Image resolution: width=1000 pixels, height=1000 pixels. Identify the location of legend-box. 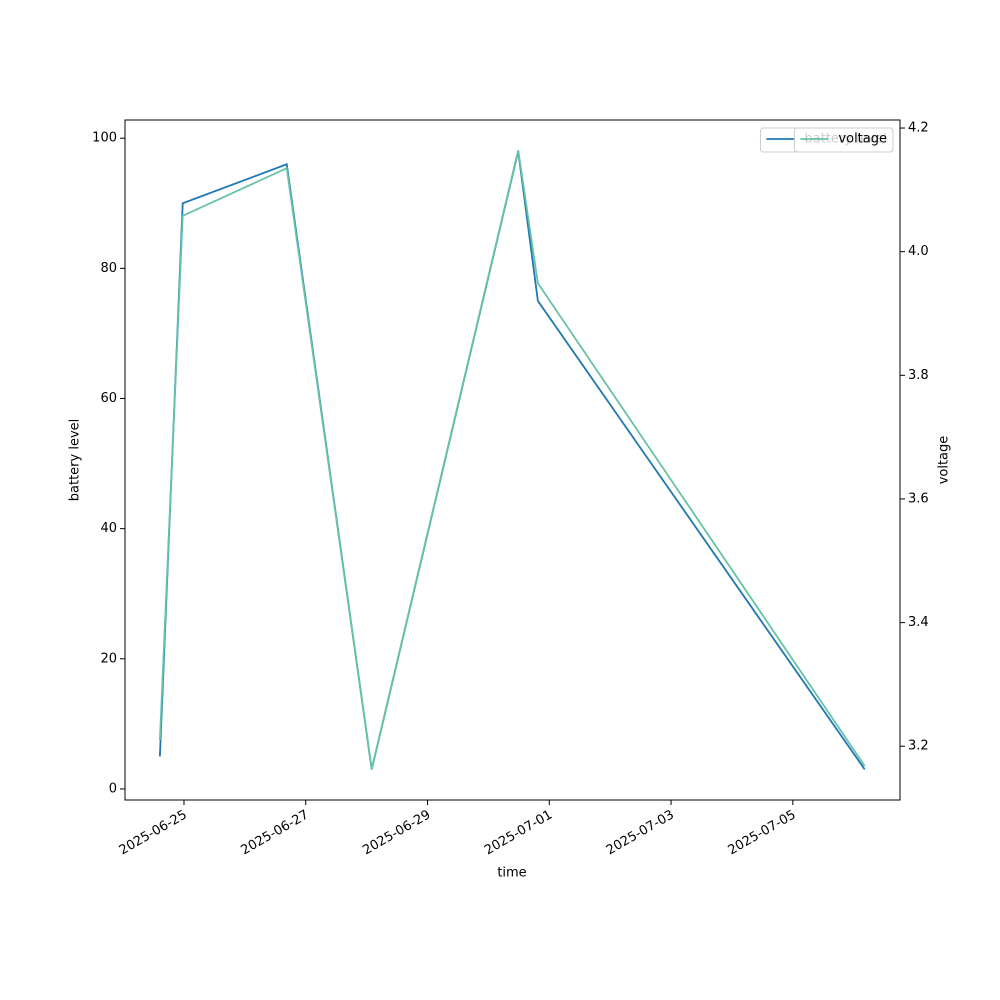
(843, 140).